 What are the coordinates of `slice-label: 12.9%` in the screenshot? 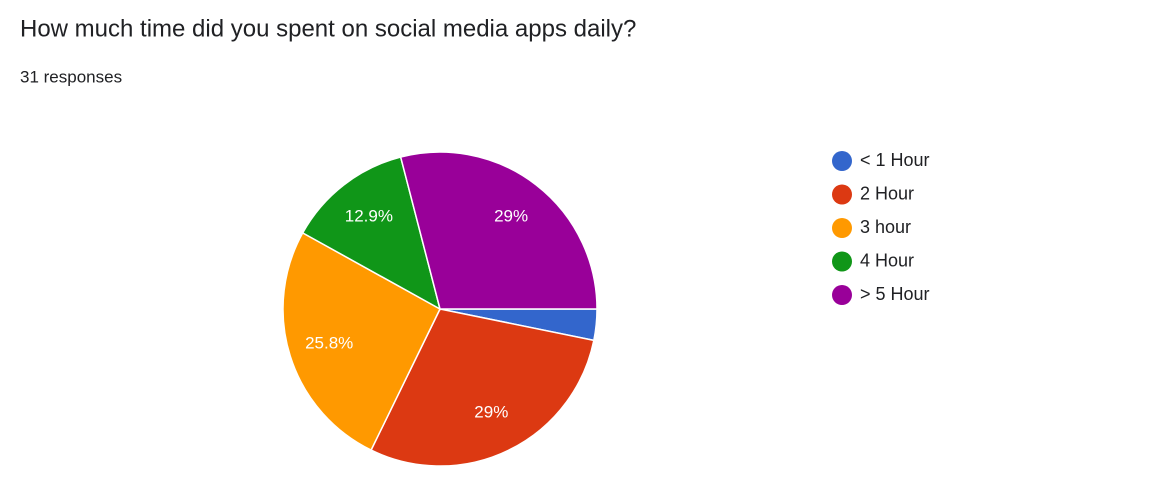 It's located at (369, 216).